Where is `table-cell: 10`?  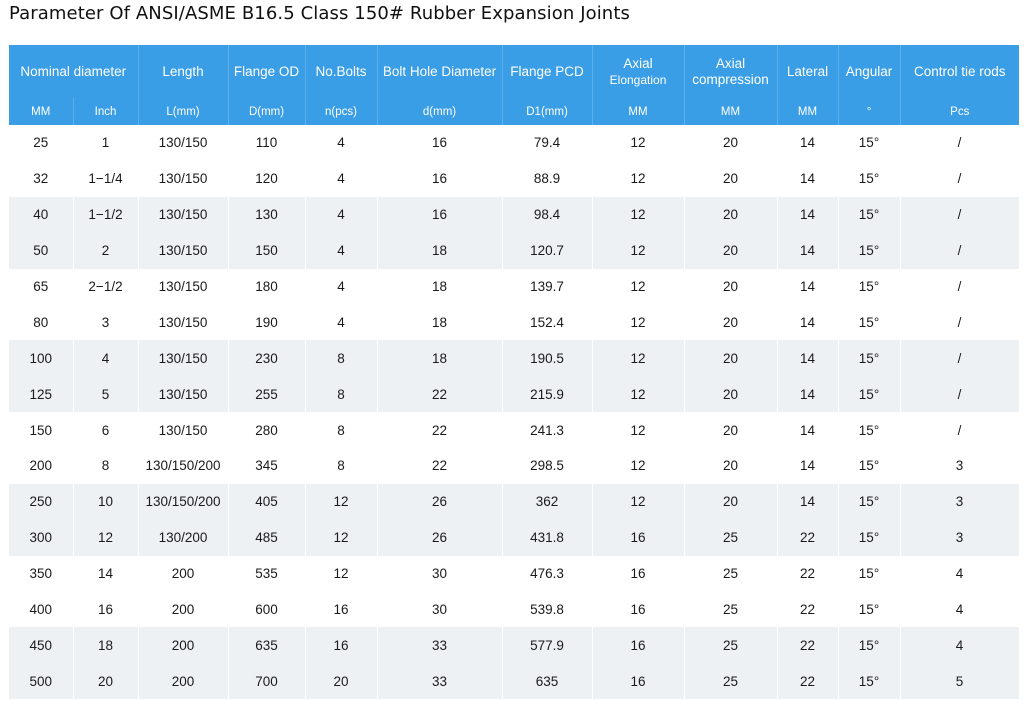
table-cell: 10 is located at coordinates (106, 501).